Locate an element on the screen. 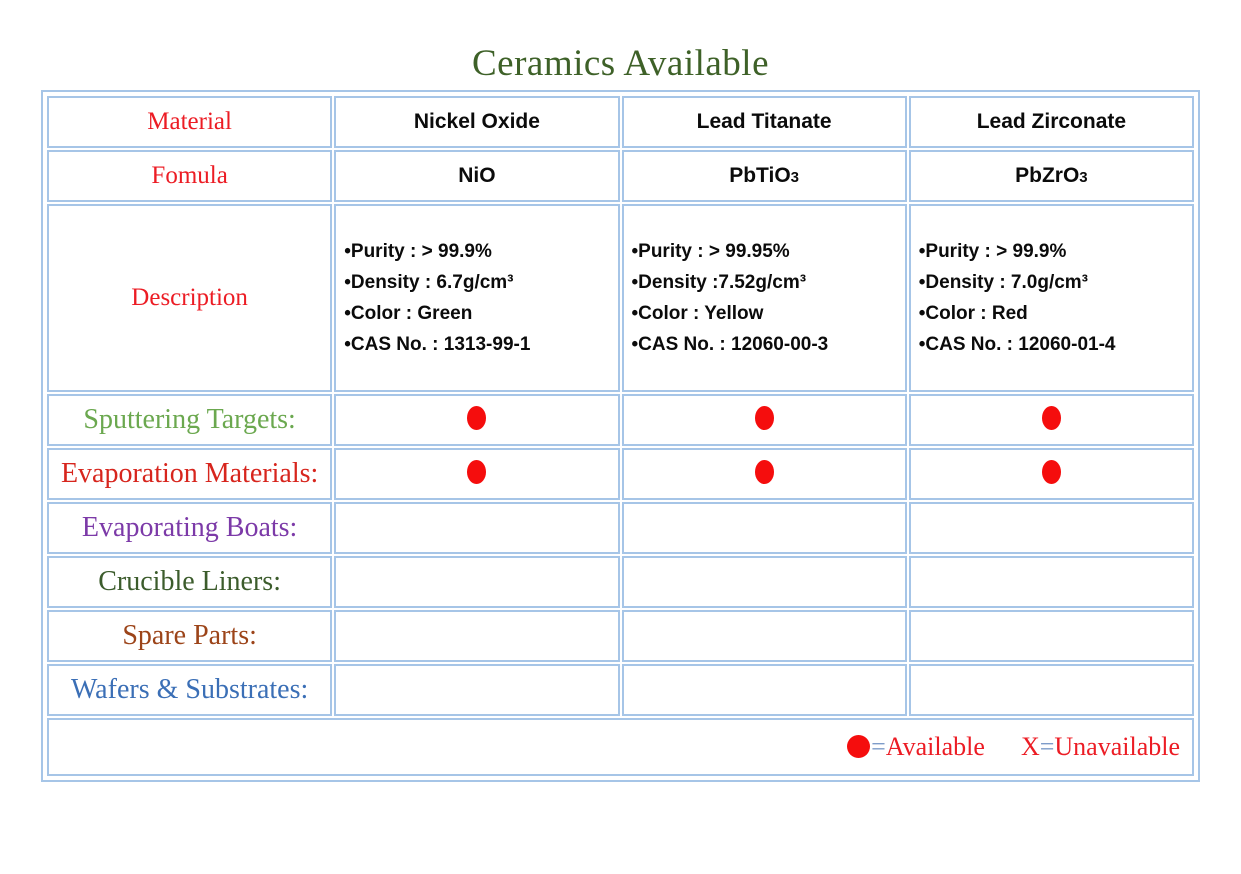 The width and height of the screenshot is (1241, 874). formula-cell: PbTiO3 is located at coordinates (764, 176).